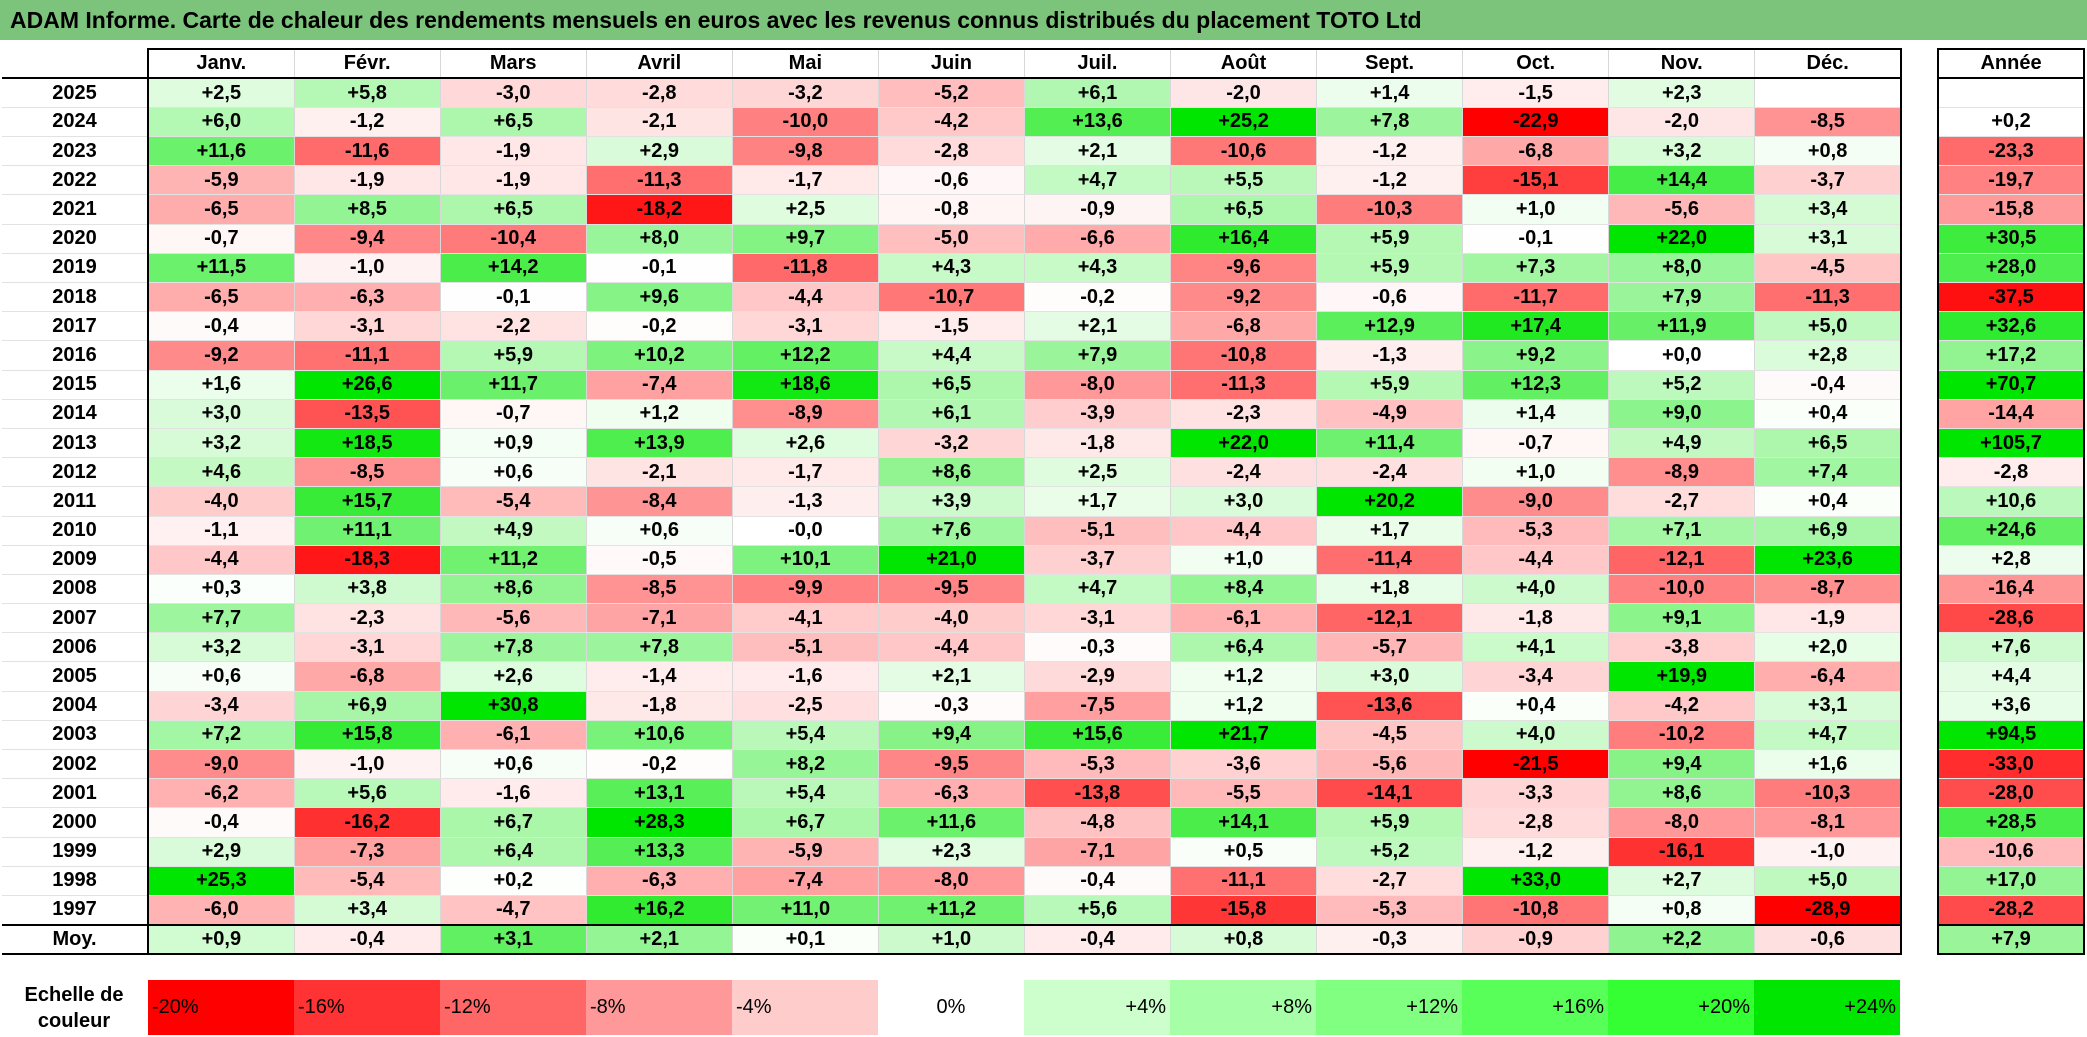 This screenshot has width=2087, height=1037. What do you see at coordinates (513, 676) in the screenshot?
I see `heatmap-cell: +2,6` at bounding box center [513, 676].